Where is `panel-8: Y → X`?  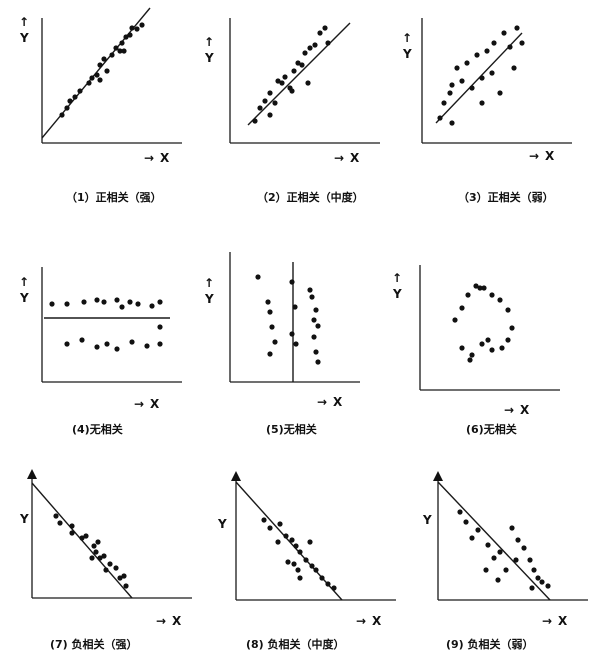 panel-8: Y → X is located at coordinates (306, 549).